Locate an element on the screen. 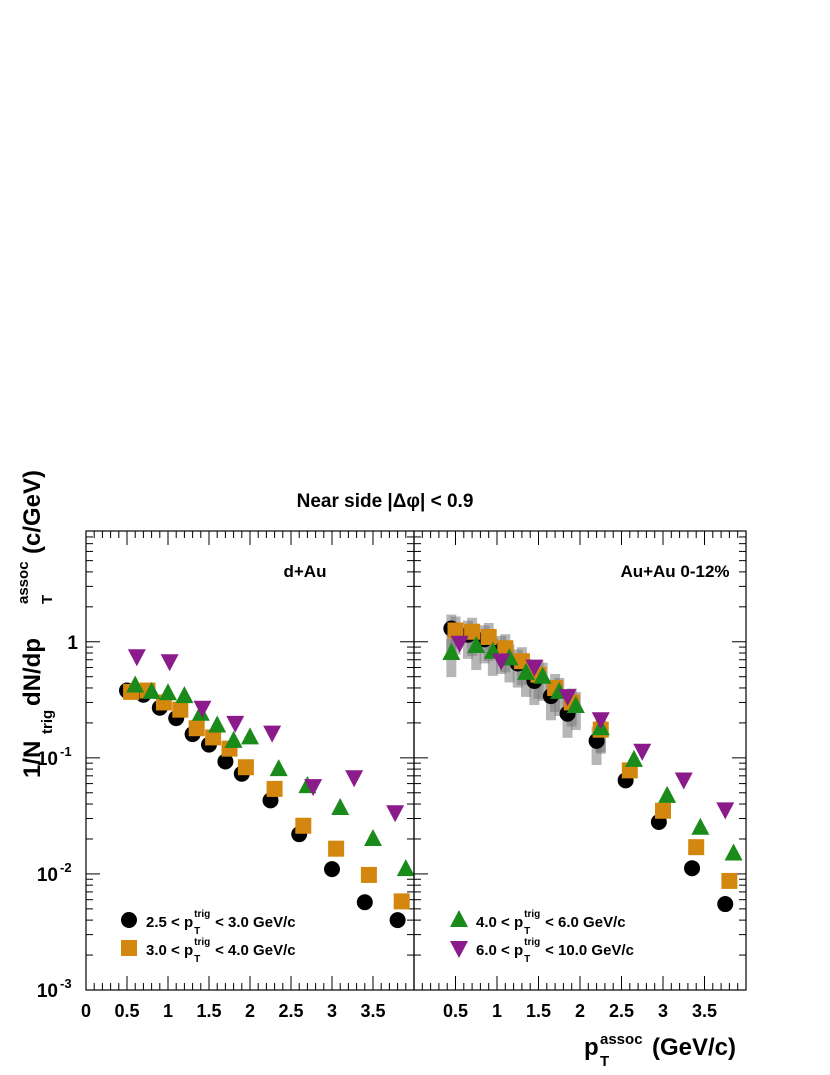 This screenshot has height=1075, width=830. x-title-main: p is located at coordinates (591, 1047).